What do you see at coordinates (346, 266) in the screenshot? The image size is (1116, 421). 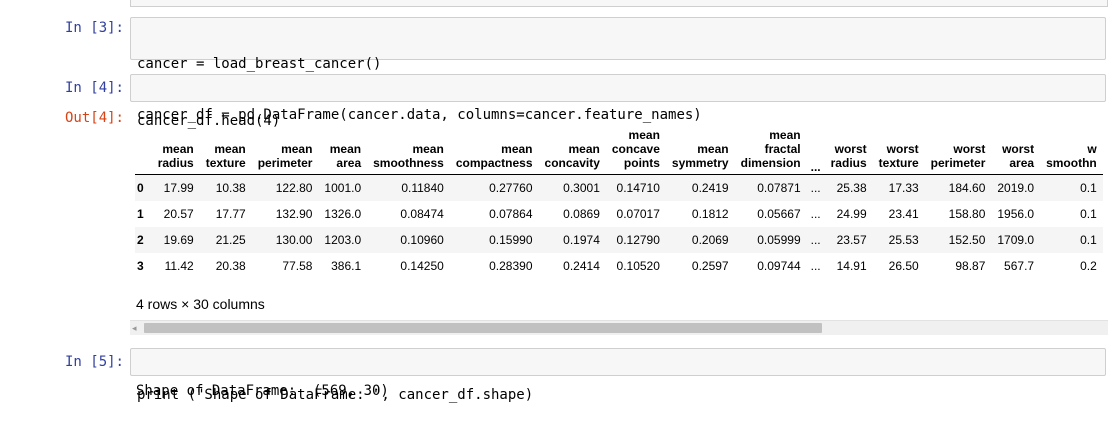 I see `table-cell: 386.1` at bounding box center [346, 266].